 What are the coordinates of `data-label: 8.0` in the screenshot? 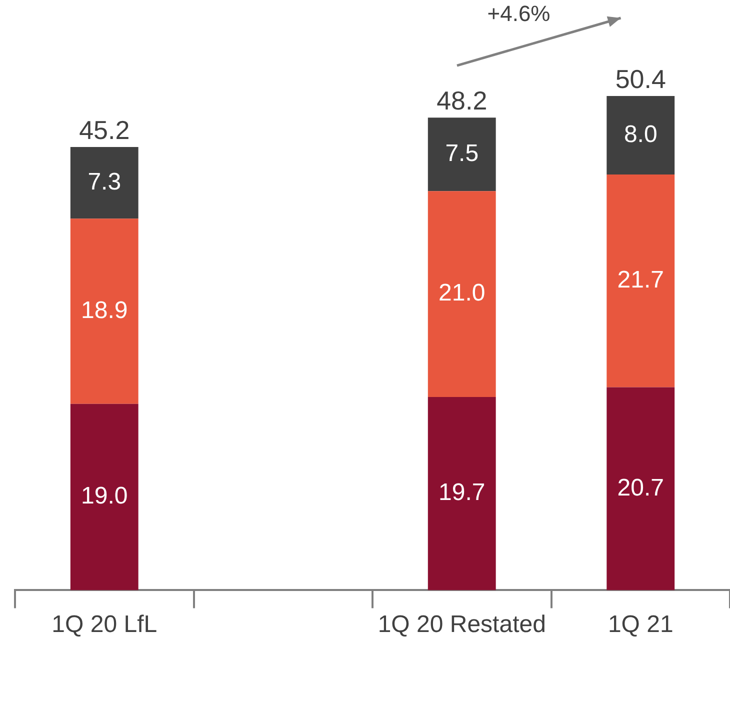 It's located at (641, 134).